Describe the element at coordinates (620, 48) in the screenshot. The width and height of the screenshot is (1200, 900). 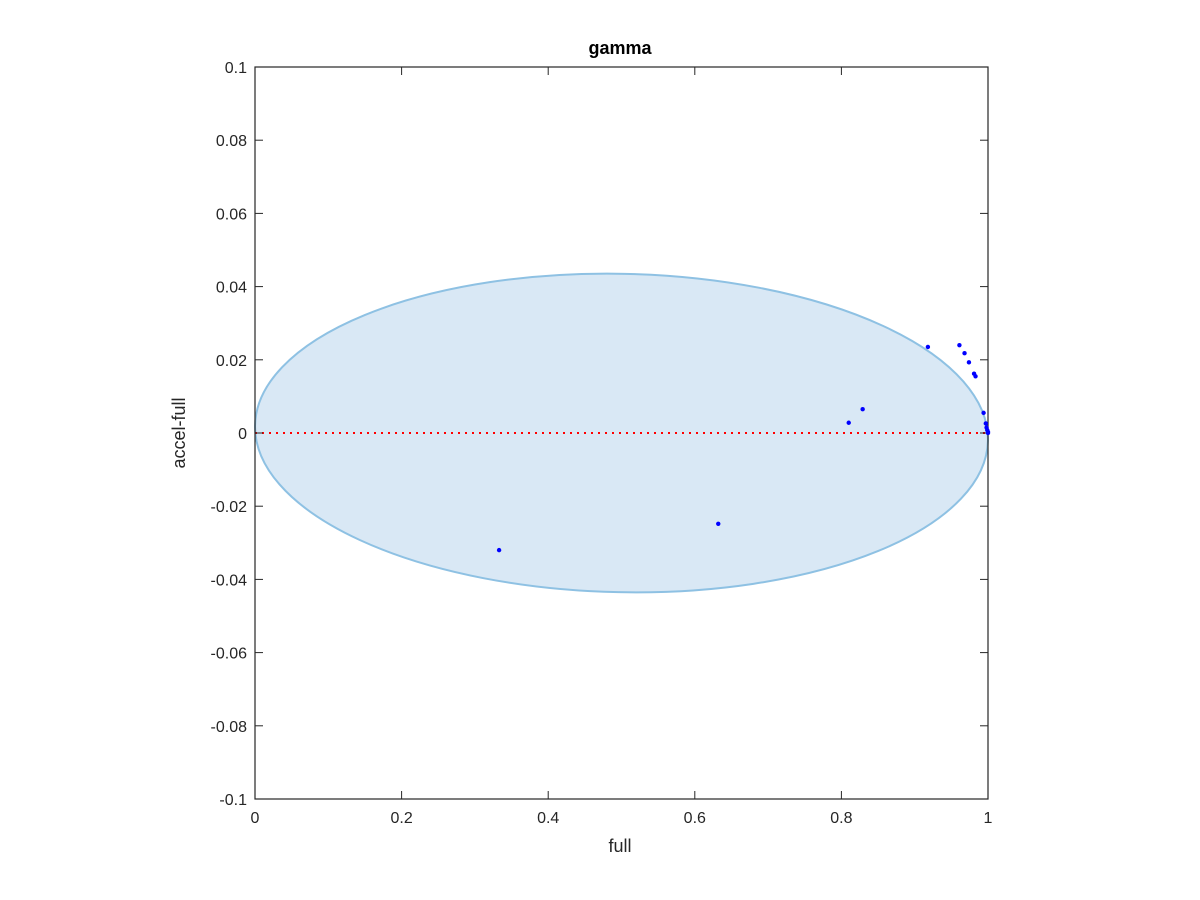
I see `chart-title: gamma` at that location.